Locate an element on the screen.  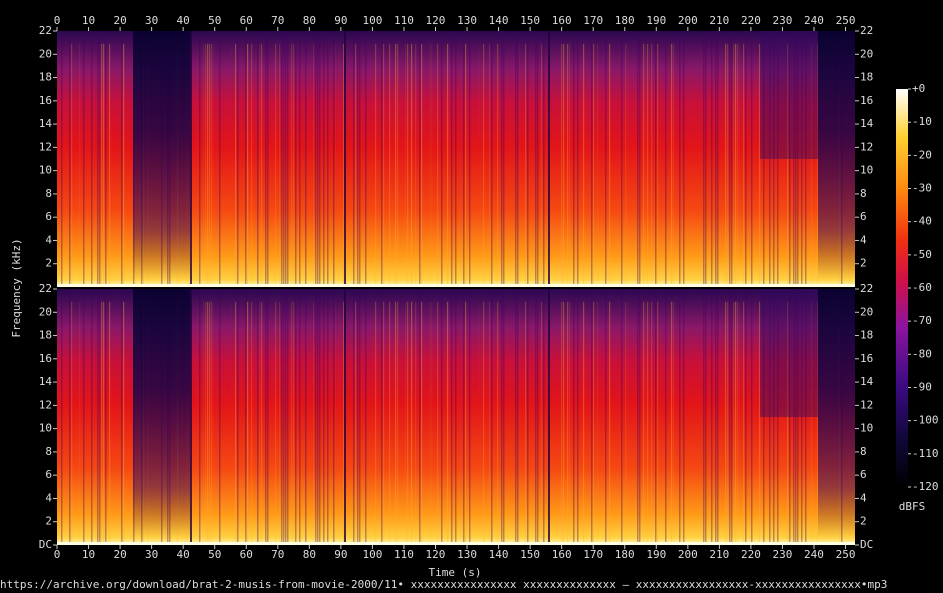
quiet-section is located at coordinates (161, 413).